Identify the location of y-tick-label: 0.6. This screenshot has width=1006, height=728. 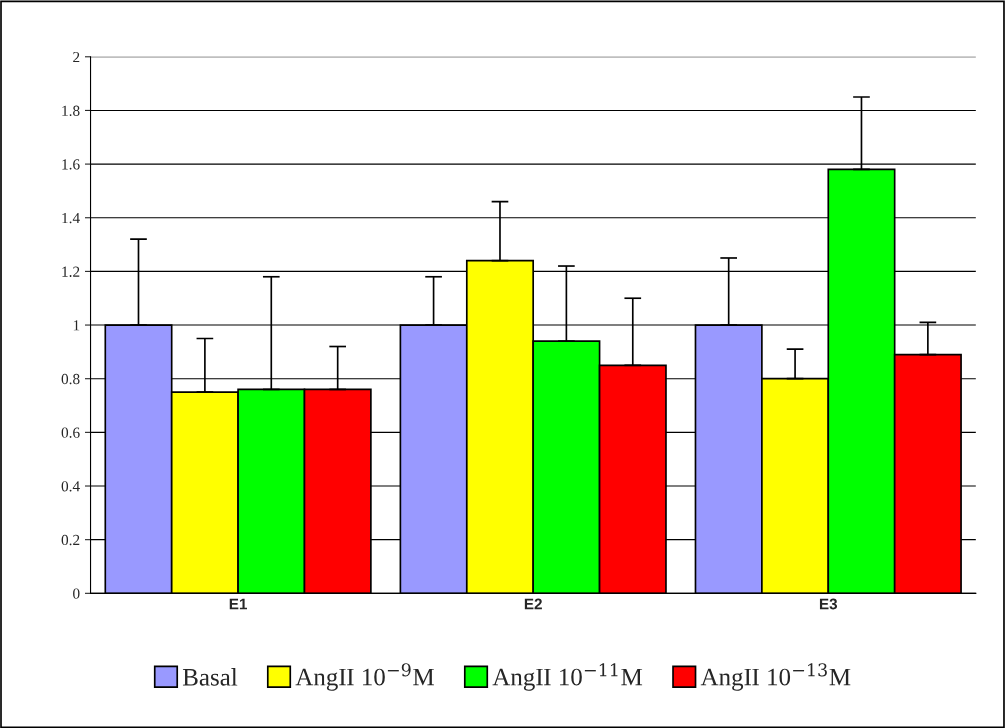
(70, 432).